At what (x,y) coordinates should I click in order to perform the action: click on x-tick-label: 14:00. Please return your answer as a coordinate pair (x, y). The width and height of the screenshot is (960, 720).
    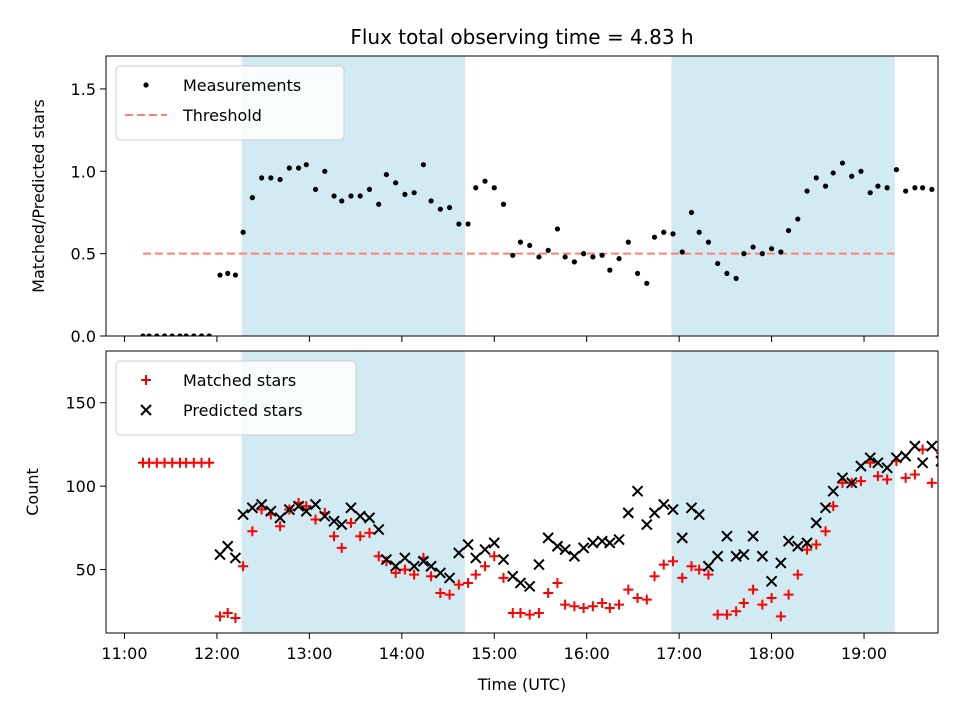
    Looking at the image, I should click on (402, 653).